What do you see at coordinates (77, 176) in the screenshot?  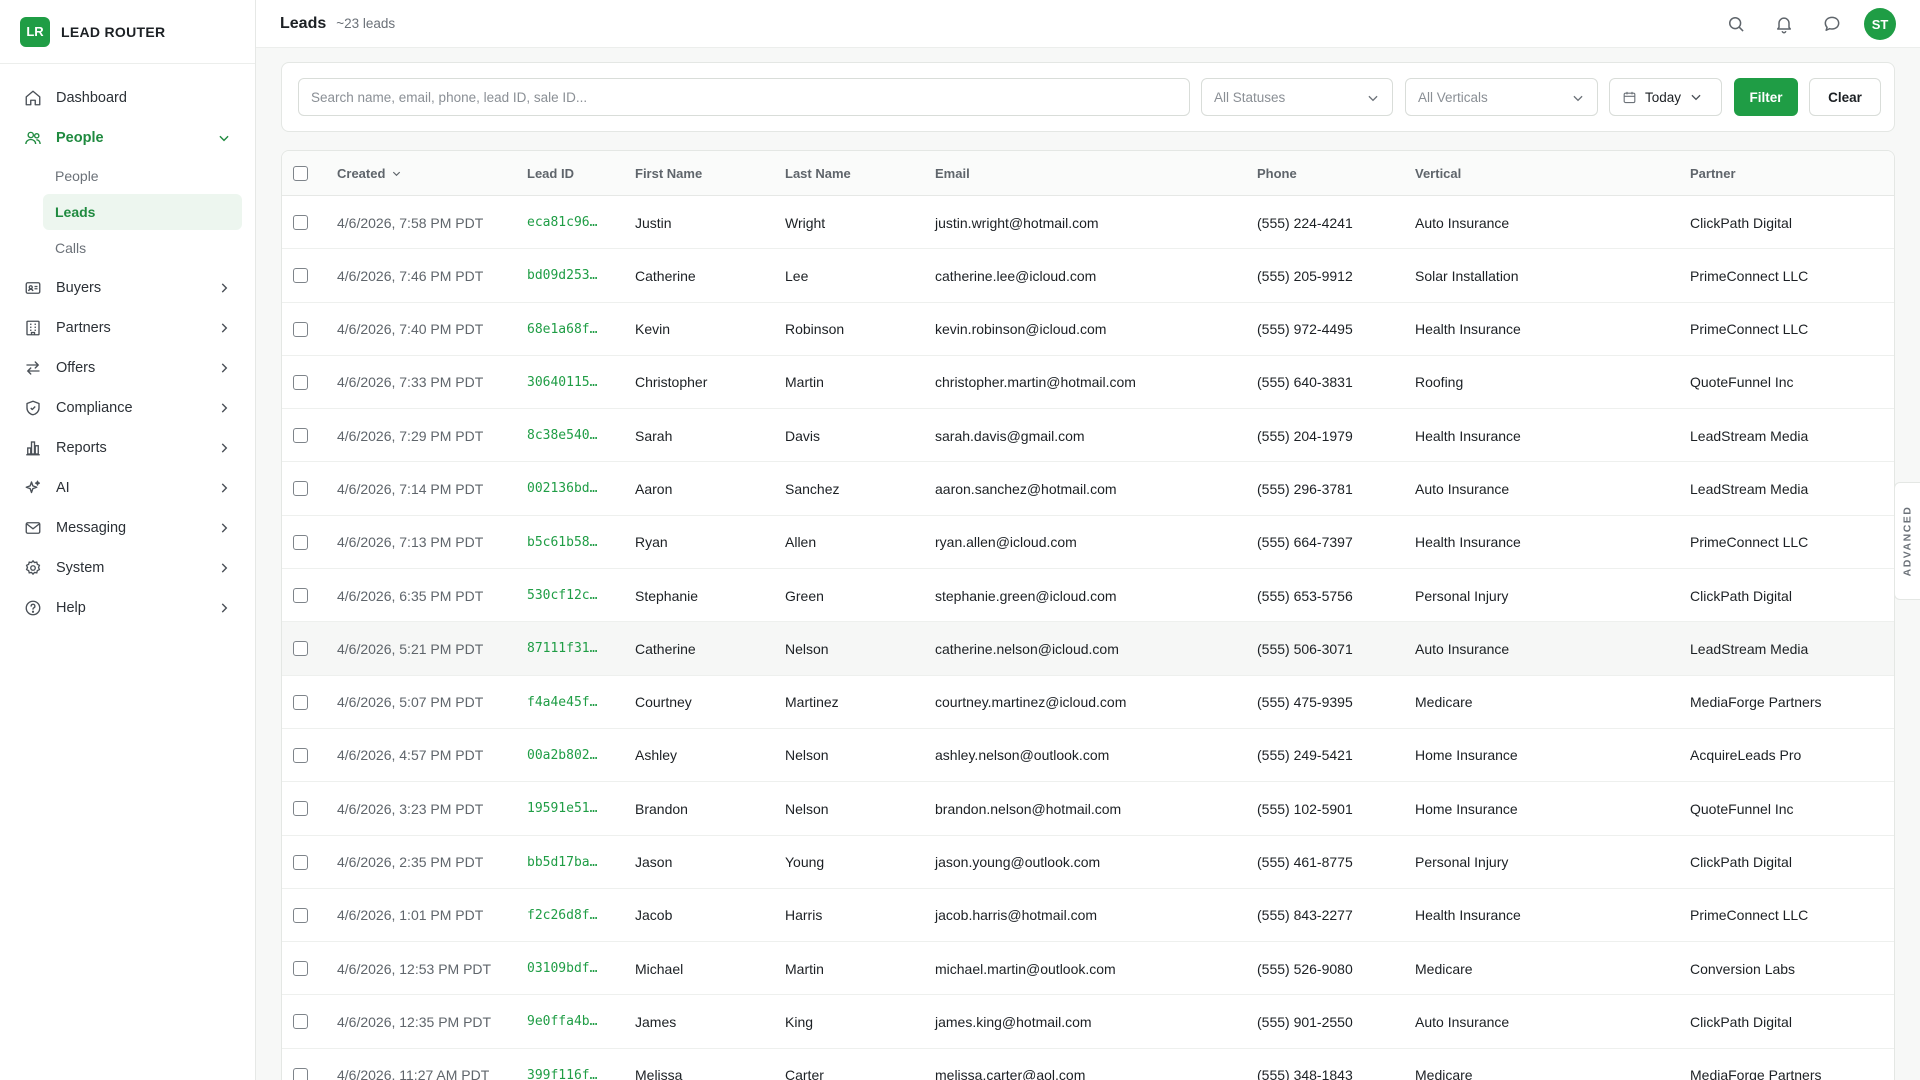 I see `sidebar-subitem-people: People` at bounding box center [77, 176].